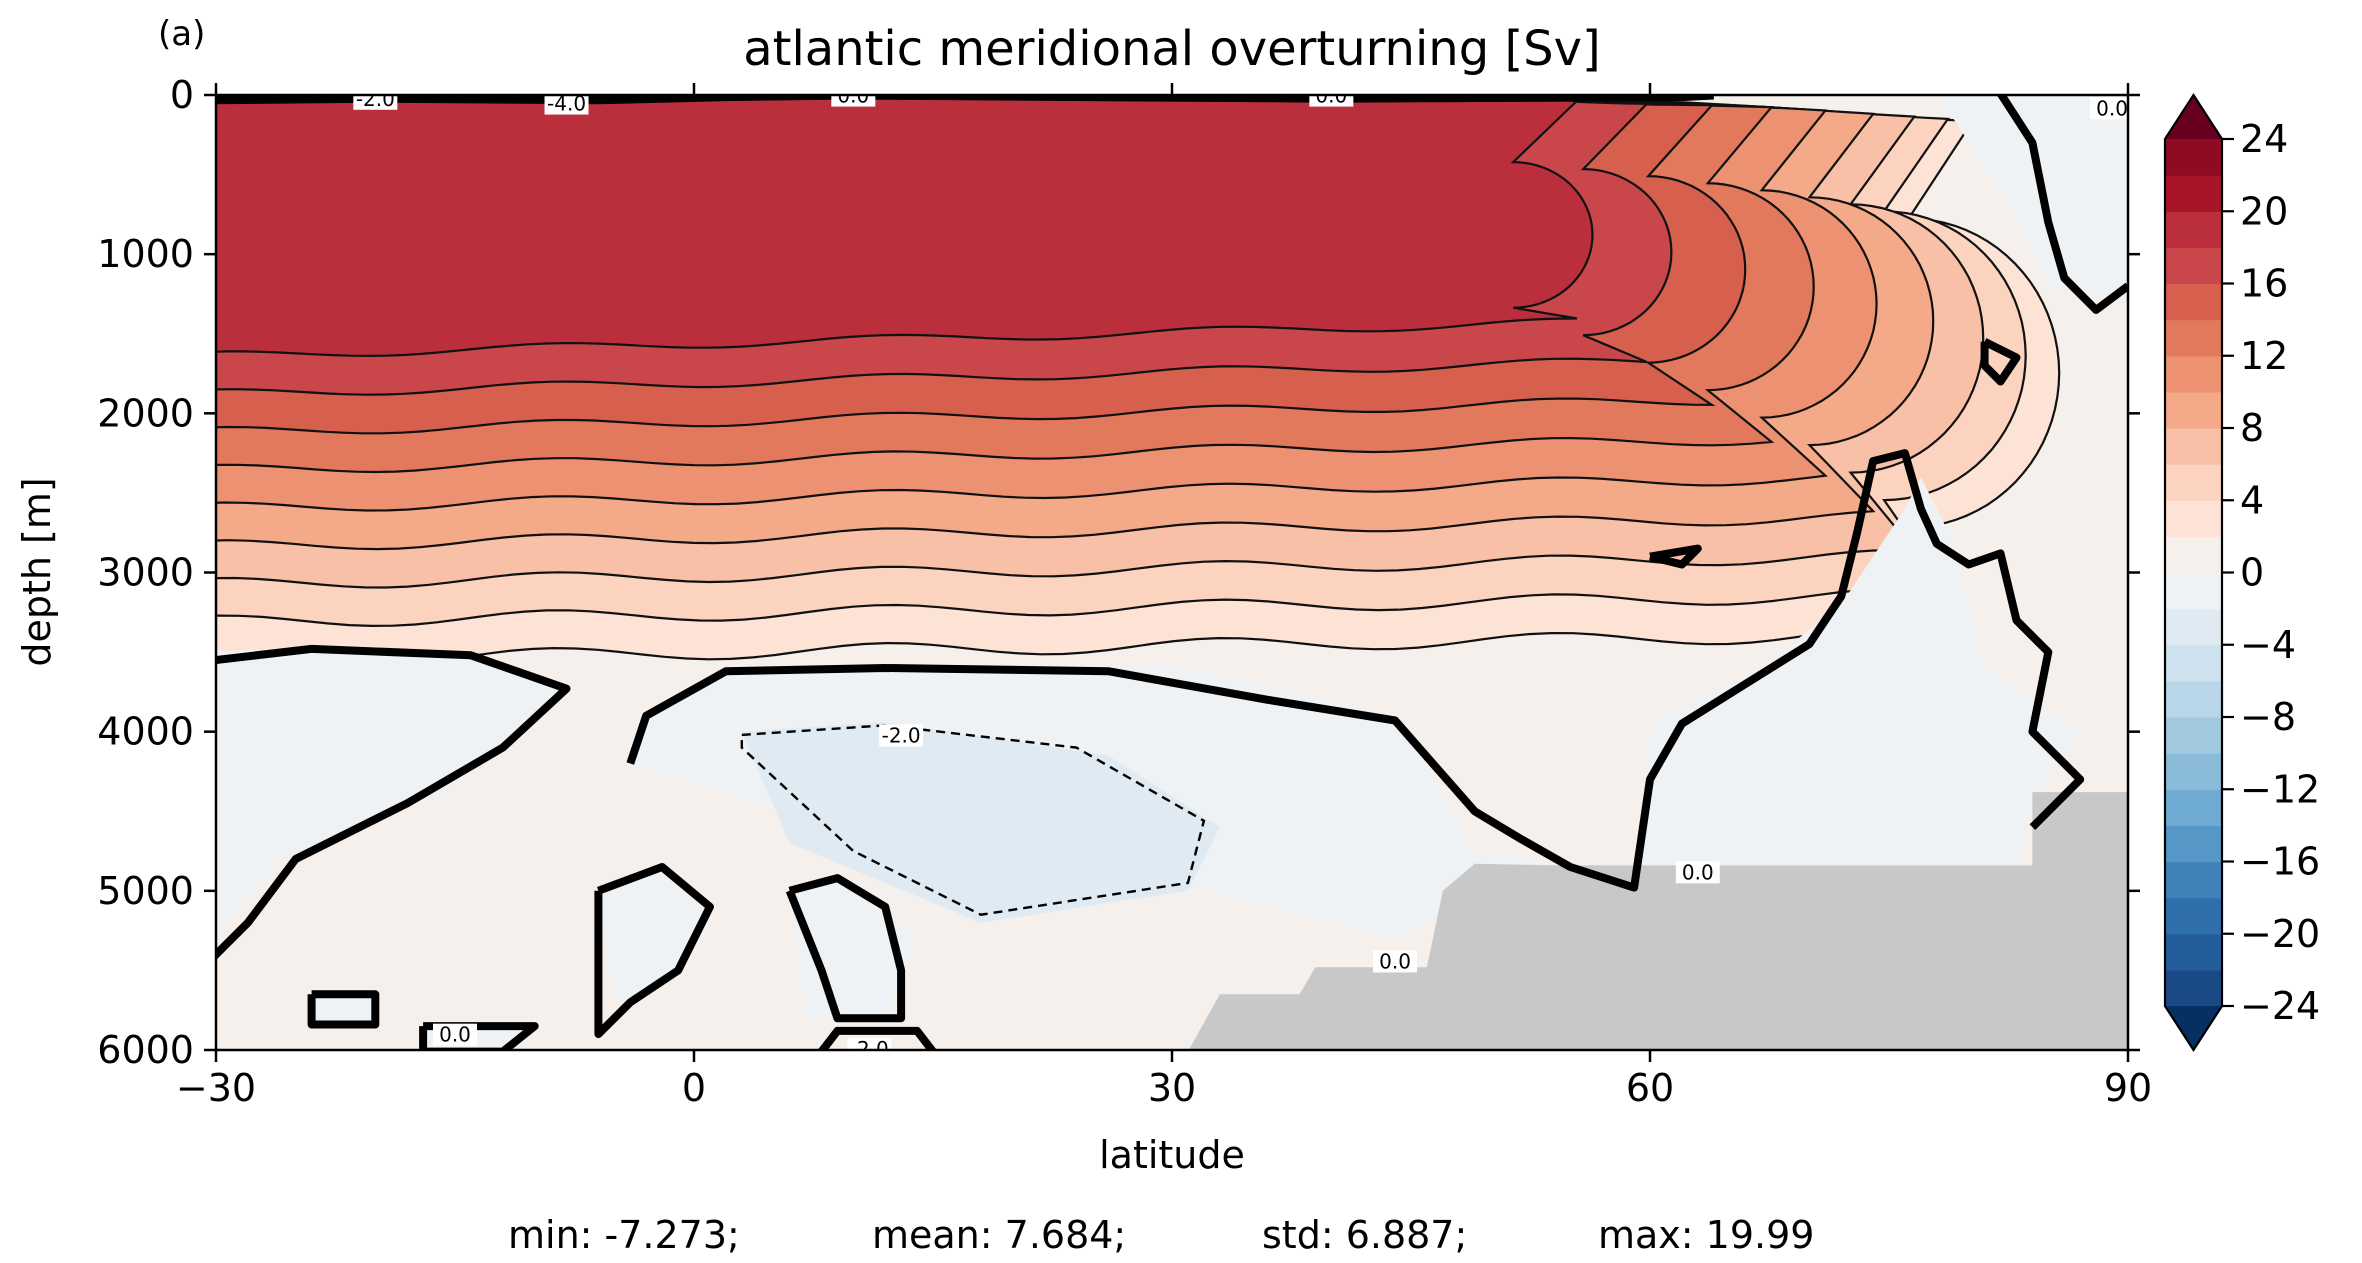 The height and width of the screenshot is (1263, 2362). I want to click on inline-label-2: -4.0, so click(566, 104).